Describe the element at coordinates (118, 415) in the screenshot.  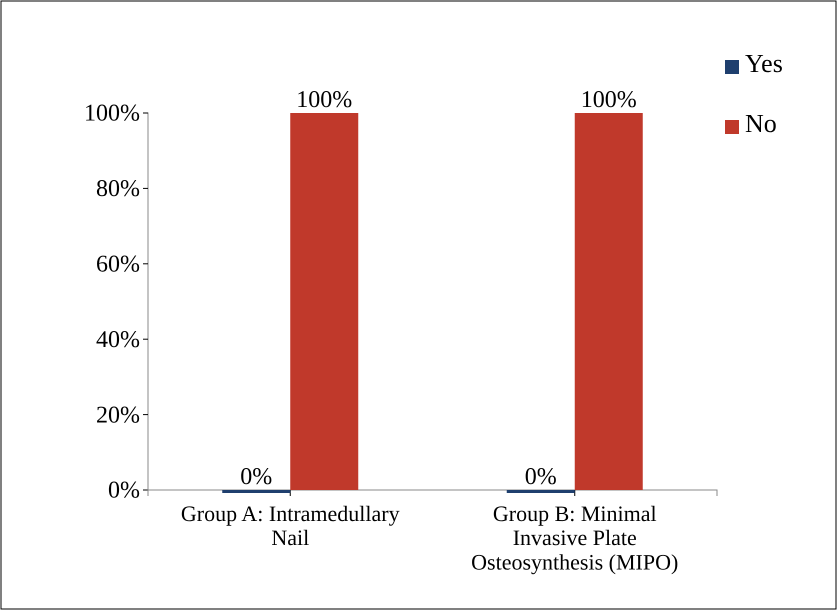
I see `y-tick-label: 20%` at that location.